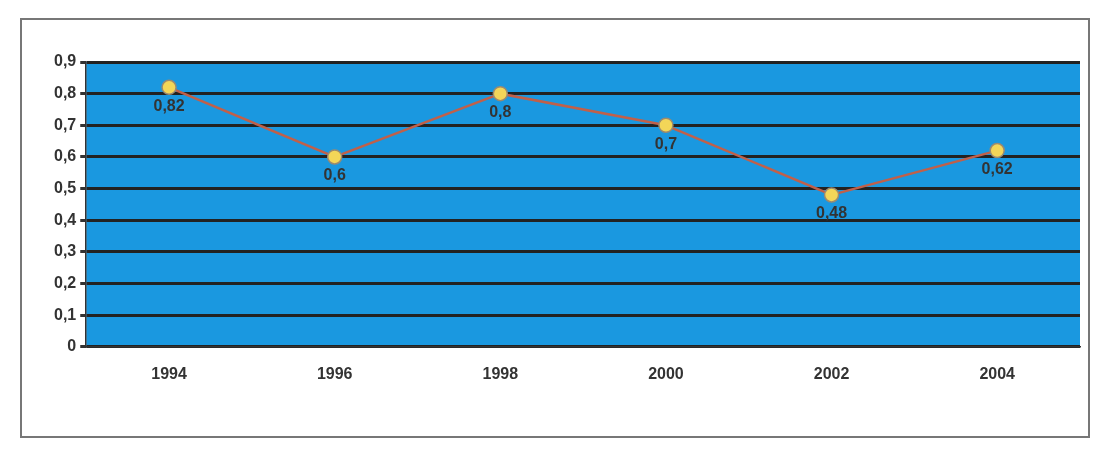 The width and height of the screenshot is (1102, 454). I want to click on y-tick-label: 0,9, so click(65, 61).